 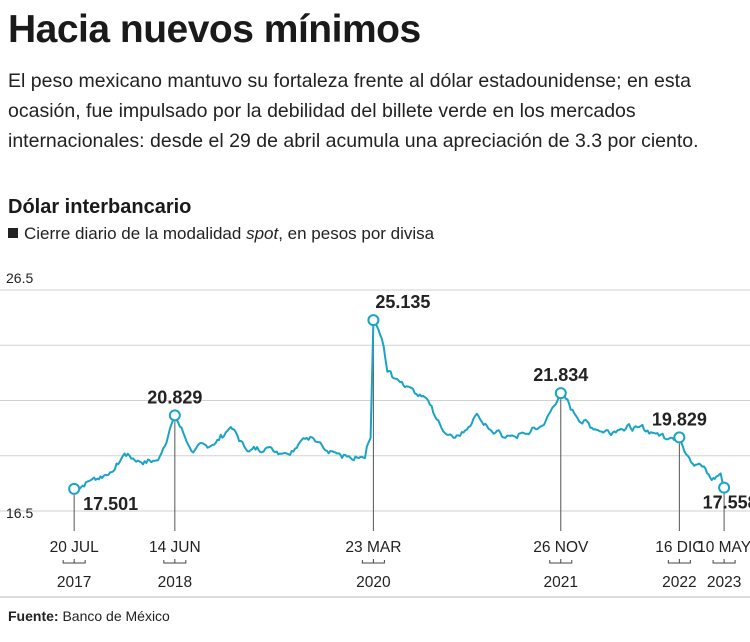 I want to click on value-label: 25.135, so click(x=402, y=302).